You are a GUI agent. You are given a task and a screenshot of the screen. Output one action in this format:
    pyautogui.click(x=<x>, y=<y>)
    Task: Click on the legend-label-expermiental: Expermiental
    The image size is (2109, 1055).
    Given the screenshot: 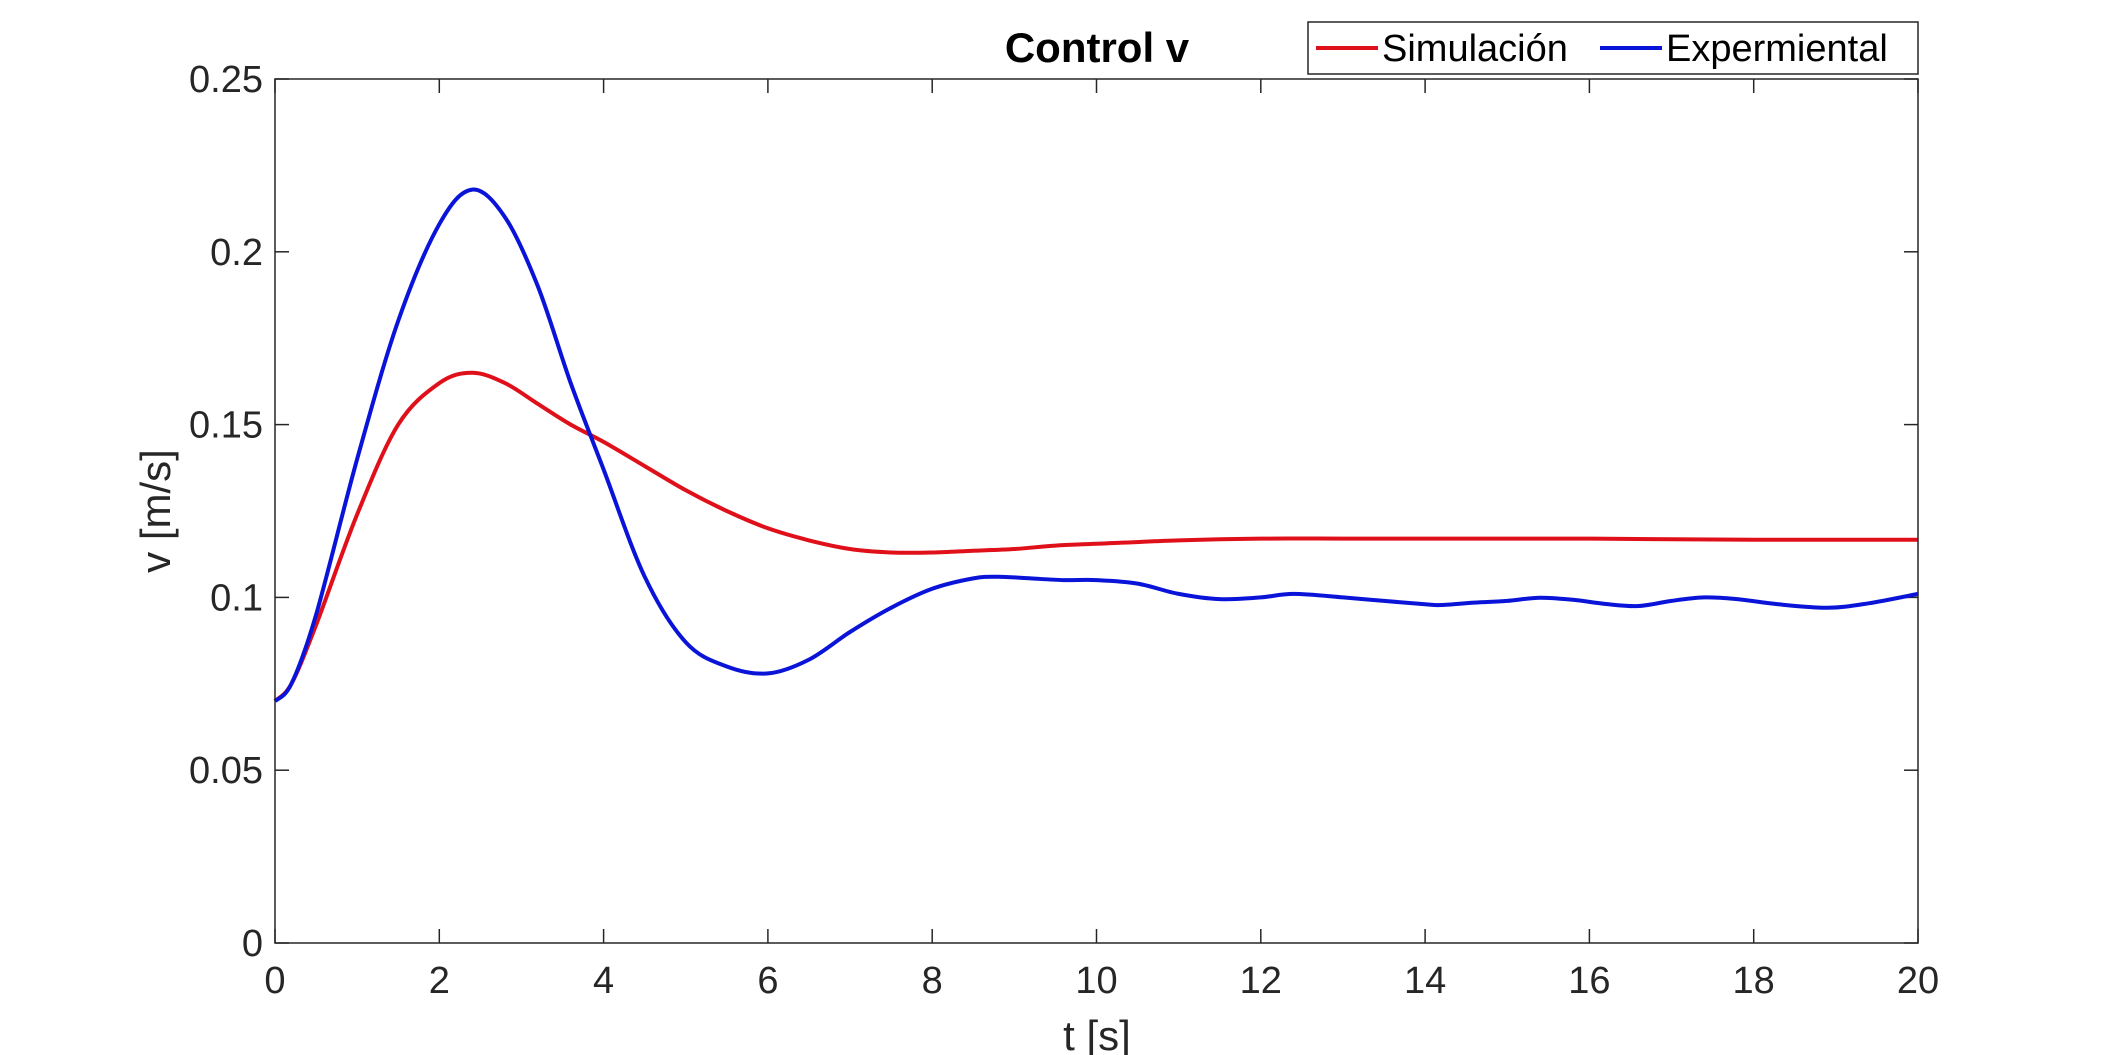 What is the action you would take?
    pyautogui.click(x=1777, y=49)
    